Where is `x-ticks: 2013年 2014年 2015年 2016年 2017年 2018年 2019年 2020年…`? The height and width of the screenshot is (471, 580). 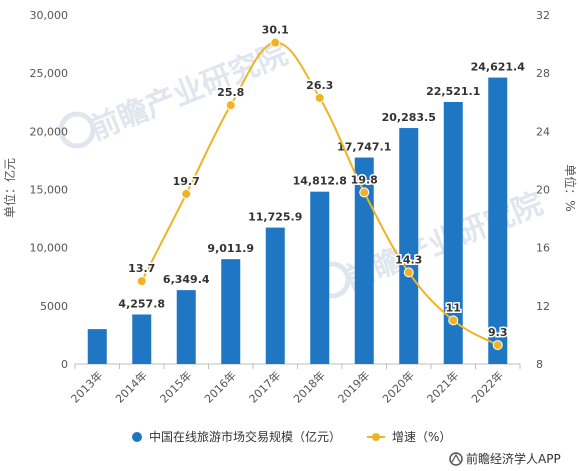 x-ticks: 2013年 2014年 2015年 2016年 2017年 2018年 2019年 2020年… is located at coordinates (294, 385).